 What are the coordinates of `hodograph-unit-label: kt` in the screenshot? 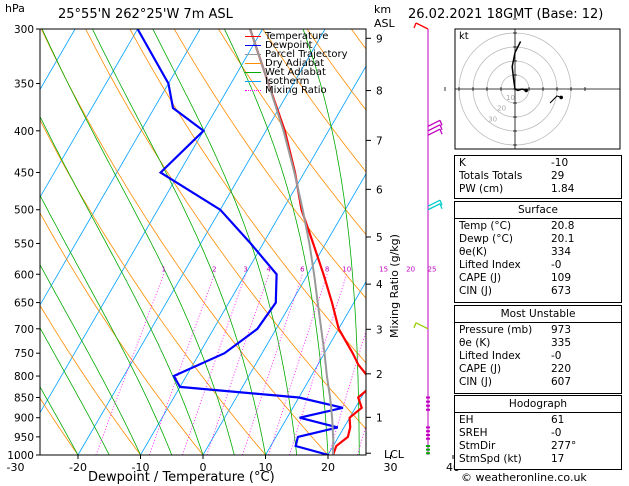 It's located at (464, 36).